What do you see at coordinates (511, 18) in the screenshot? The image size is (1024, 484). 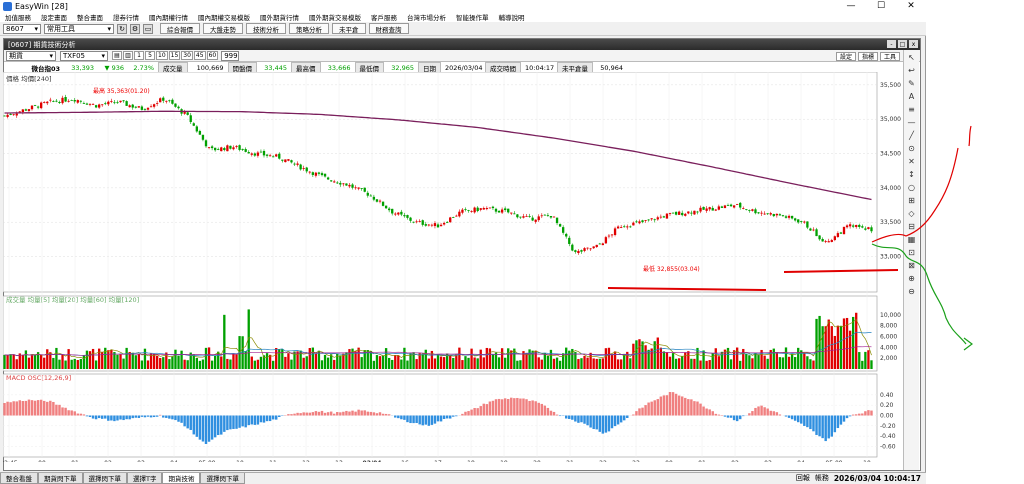 I see `menu-item-11: 輔導說明` at bounding box center [511, 18].